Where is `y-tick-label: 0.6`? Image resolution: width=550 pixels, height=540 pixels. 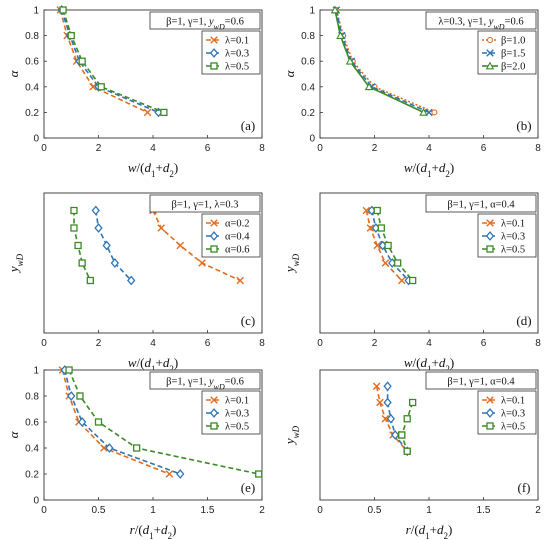 y-tick-label: 0.6 is located at coordinates (32, 423).